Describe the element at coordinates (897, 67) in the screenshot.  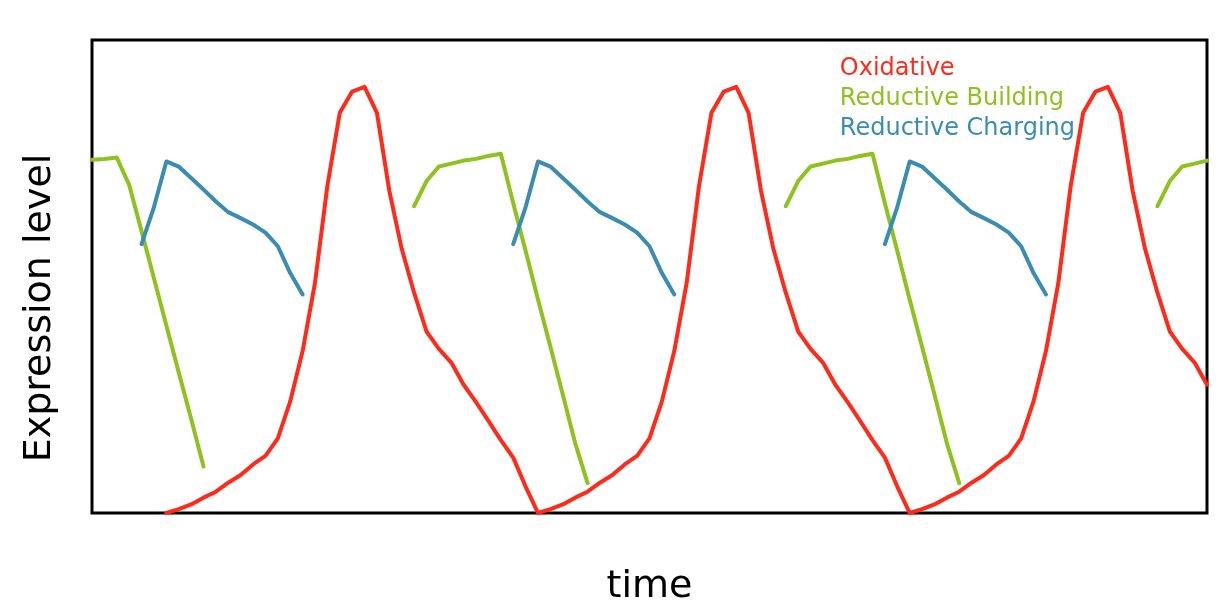
I see `text: Oxidative` at that location.